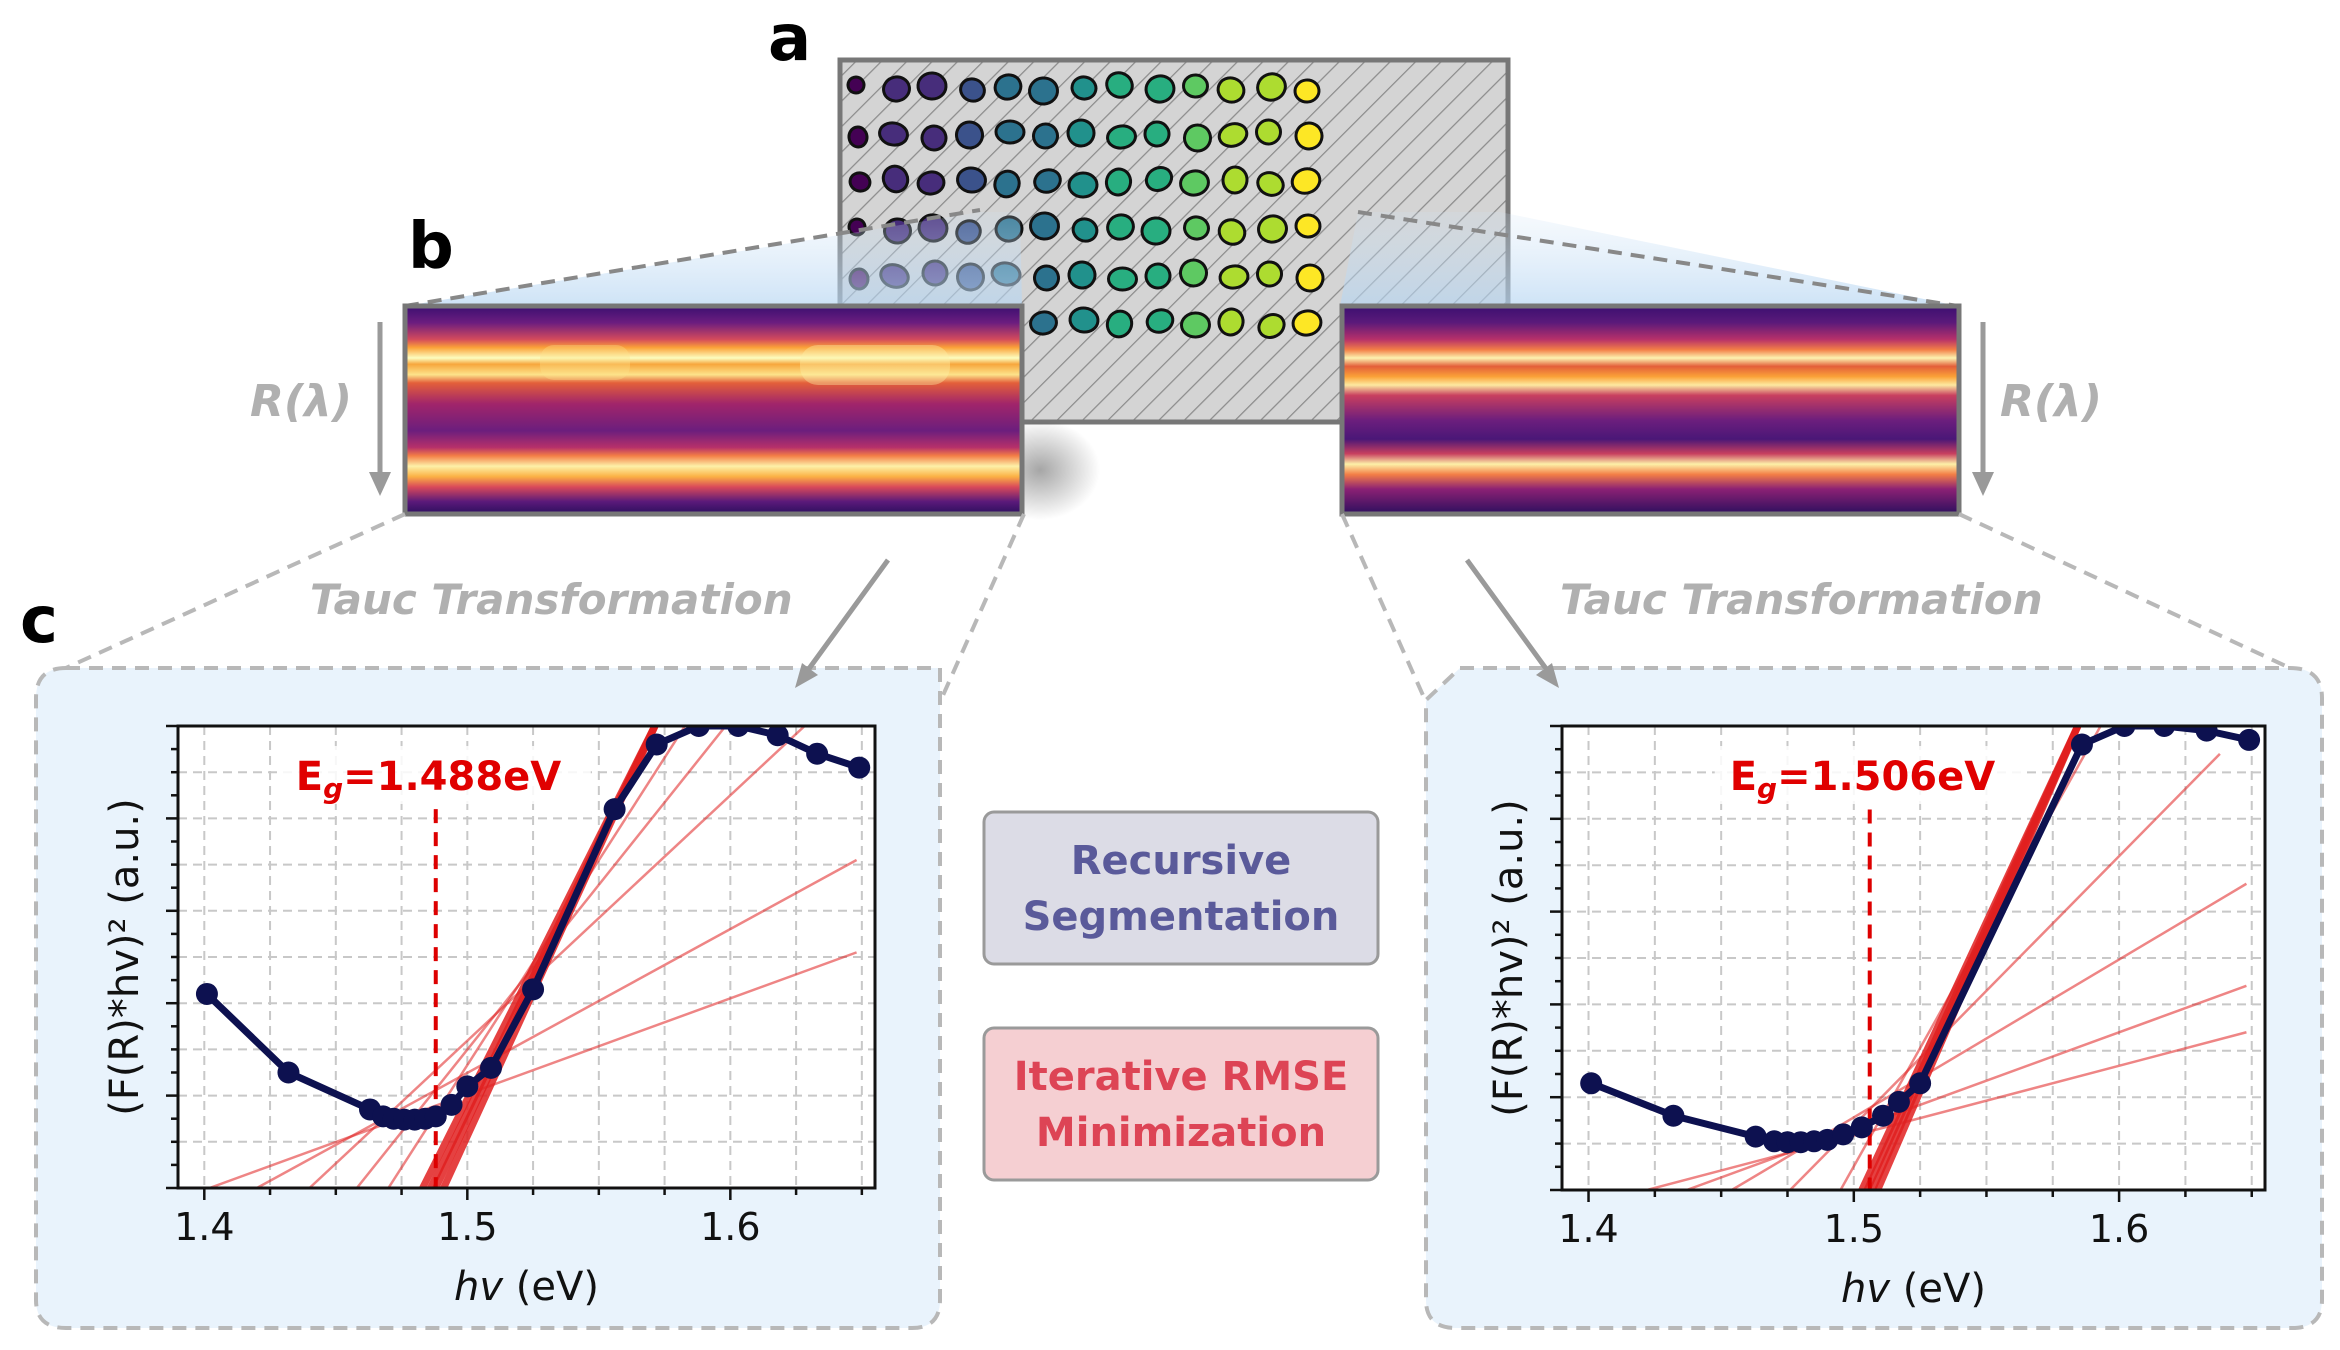  What do you see at coordinates (1181, 861) in the screenshot?
I see `segmentation-label-line1: Recursive` at bounding box center [1181, 861].